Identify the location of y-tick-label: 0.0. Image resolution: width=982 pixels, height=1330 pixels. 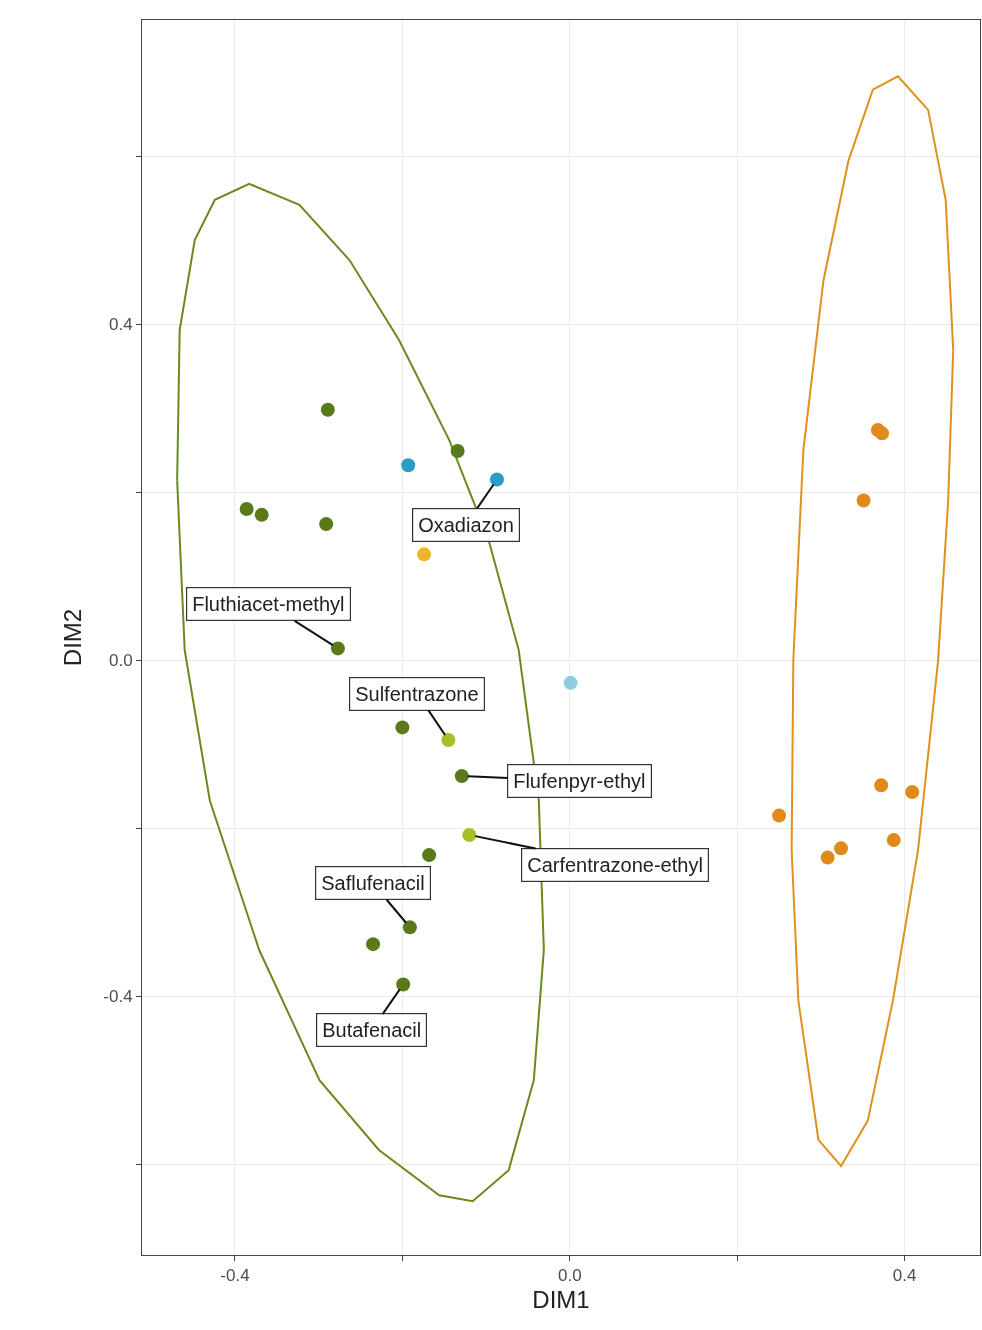
(120, 661).